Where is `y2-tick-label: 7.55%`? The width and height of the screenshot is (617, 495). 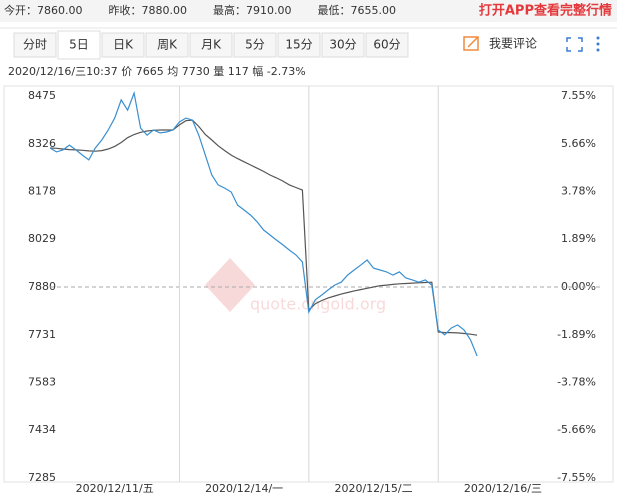 y2-tick-label: 7.55% is located at coordinates (578, 95).